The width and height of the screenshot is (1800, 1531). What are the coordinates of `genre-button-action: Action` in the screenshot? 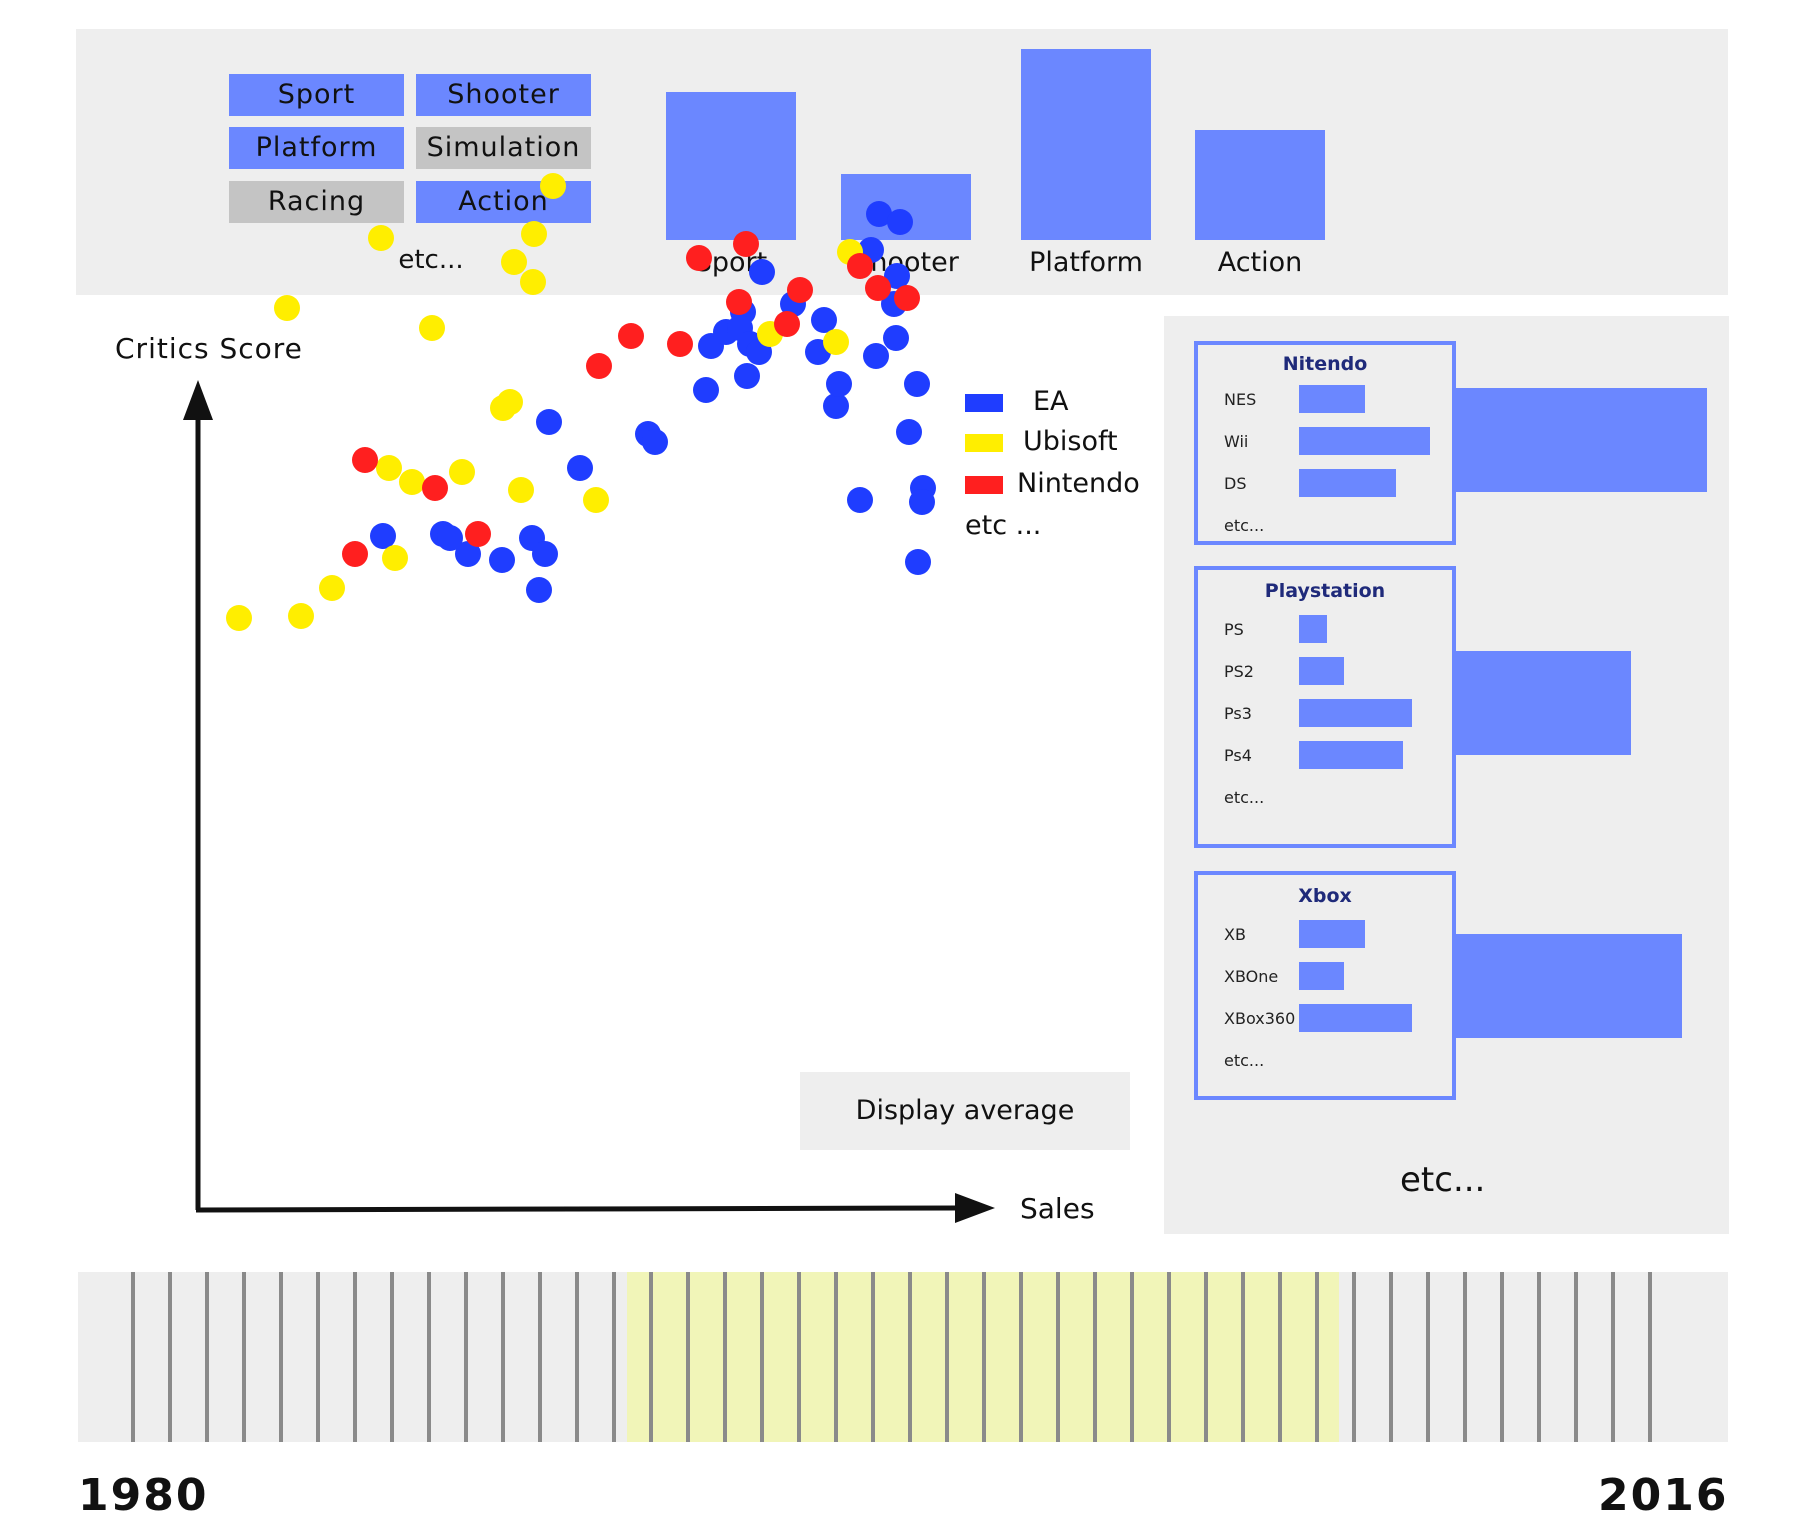 It's located at (503, 202).